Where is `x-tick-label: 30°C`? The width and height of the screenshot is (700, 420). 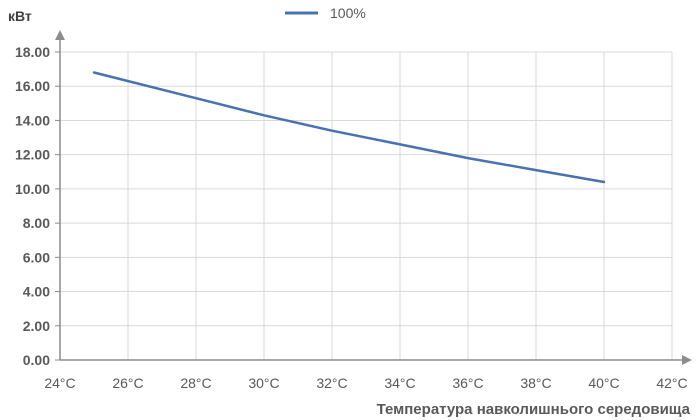 x-tick-label: 30°C is located at coordinates (263, 383).